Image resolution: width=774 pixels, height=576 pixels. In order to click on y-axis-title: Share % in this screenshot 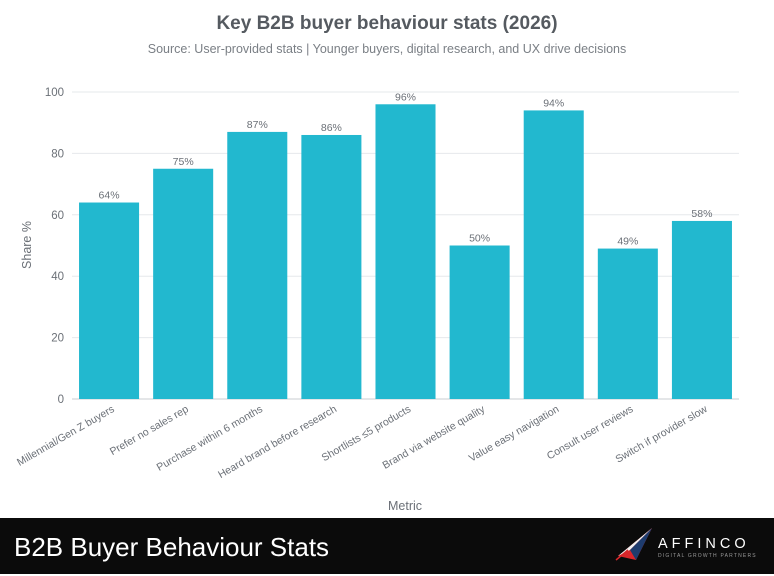, I will do `click(27, 245)`.